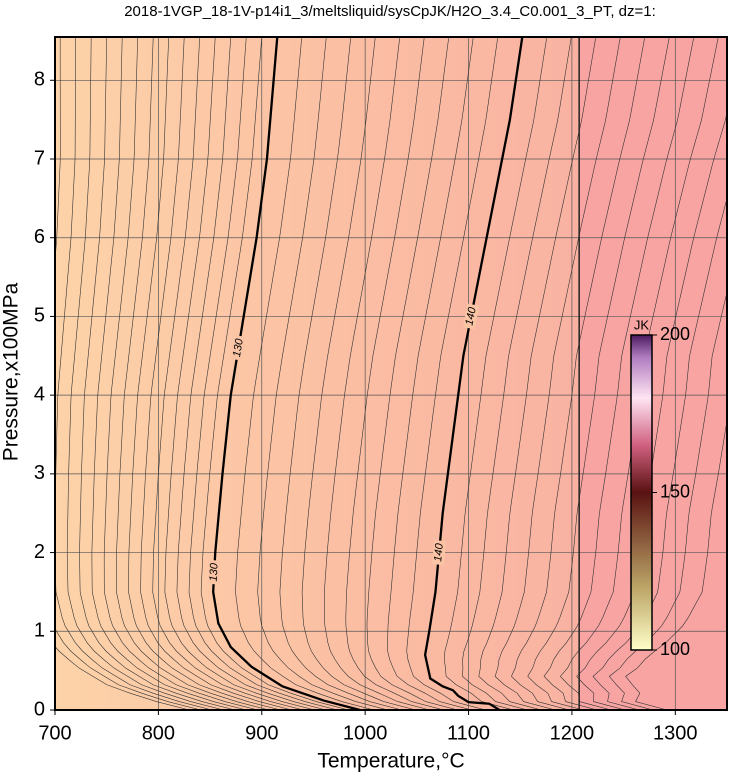  I want to click on x-tick-label: 1000, so click(365, 733).